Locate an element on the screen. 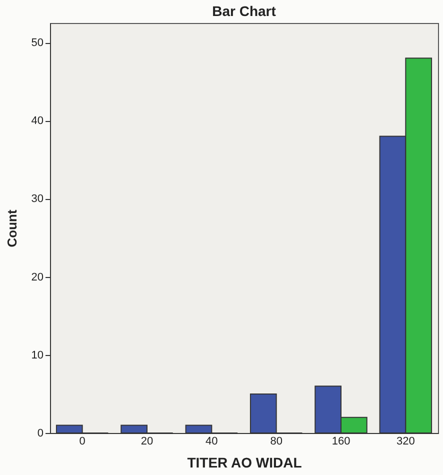  y-tick-label: 20 is located at coordinates (37, 277).